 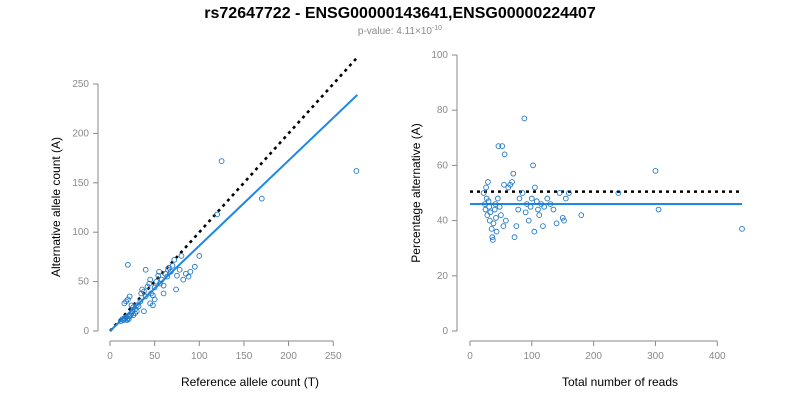 What do you see at coordinates (655, 356) in the screenshot?
I see `x-tick-label: 300` at bounding box center [655, 356].